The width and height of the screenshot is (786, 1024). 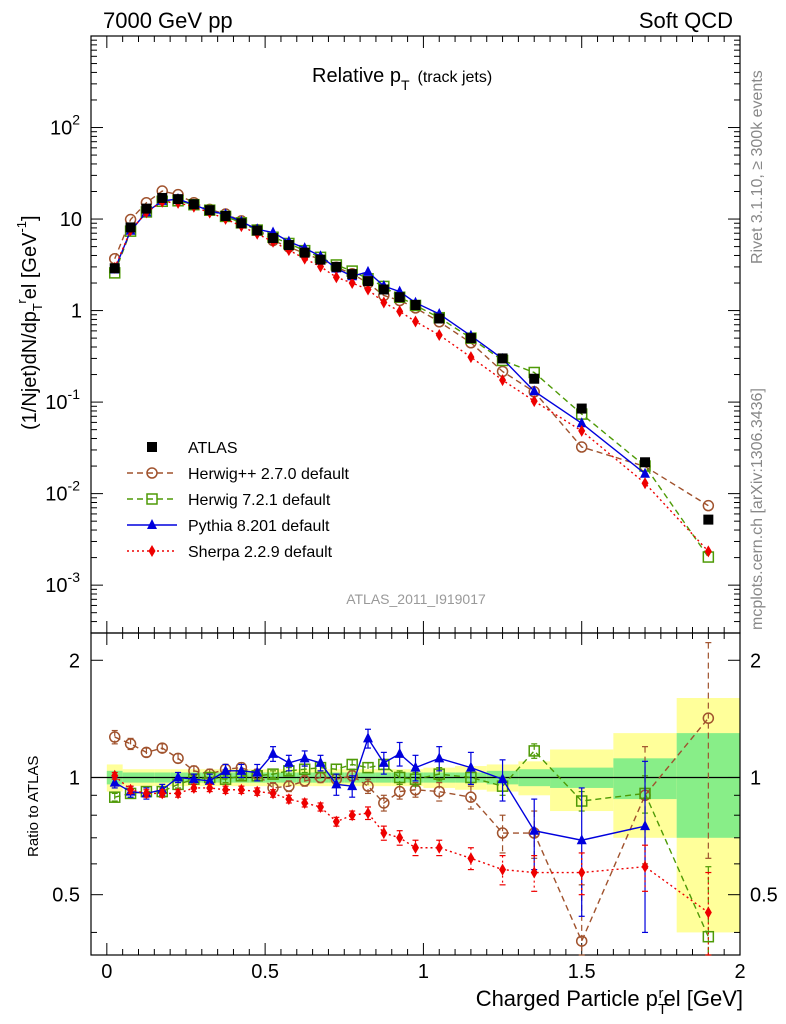 What do you see at coordinates (62, 583) in the screenshot?
I see `y-tick-label: 10⁻³` at bounding box center [62, 583].